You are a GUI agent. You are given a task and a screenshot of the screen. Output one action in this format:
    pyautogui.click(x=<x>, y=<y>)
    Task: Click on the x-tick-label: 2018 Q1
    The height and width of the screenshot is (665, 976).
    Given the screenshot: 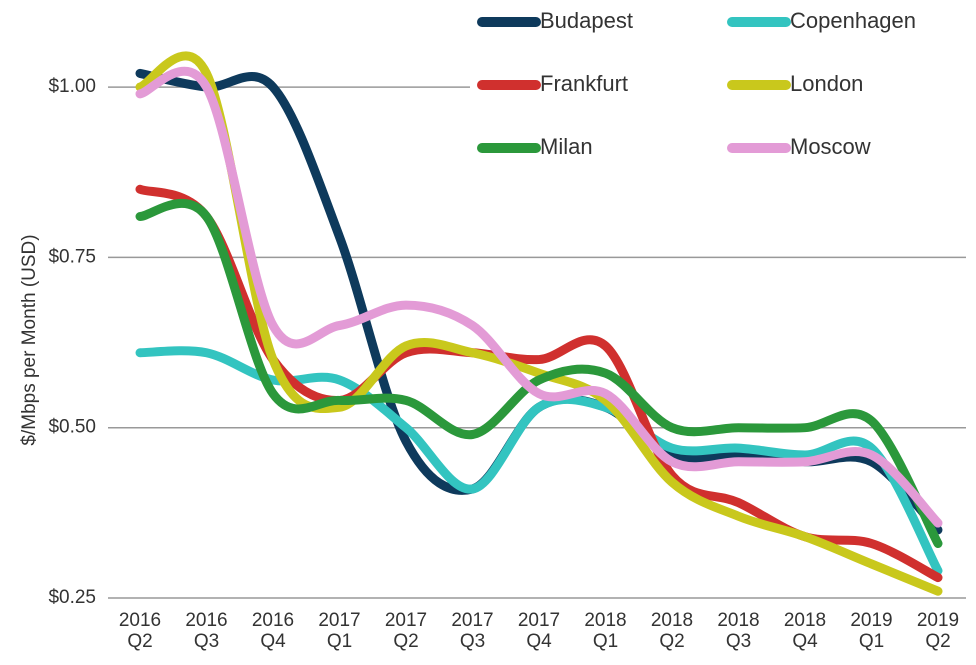 What is the action you would take?
    pyautogui.click(x=605, y=631)
    